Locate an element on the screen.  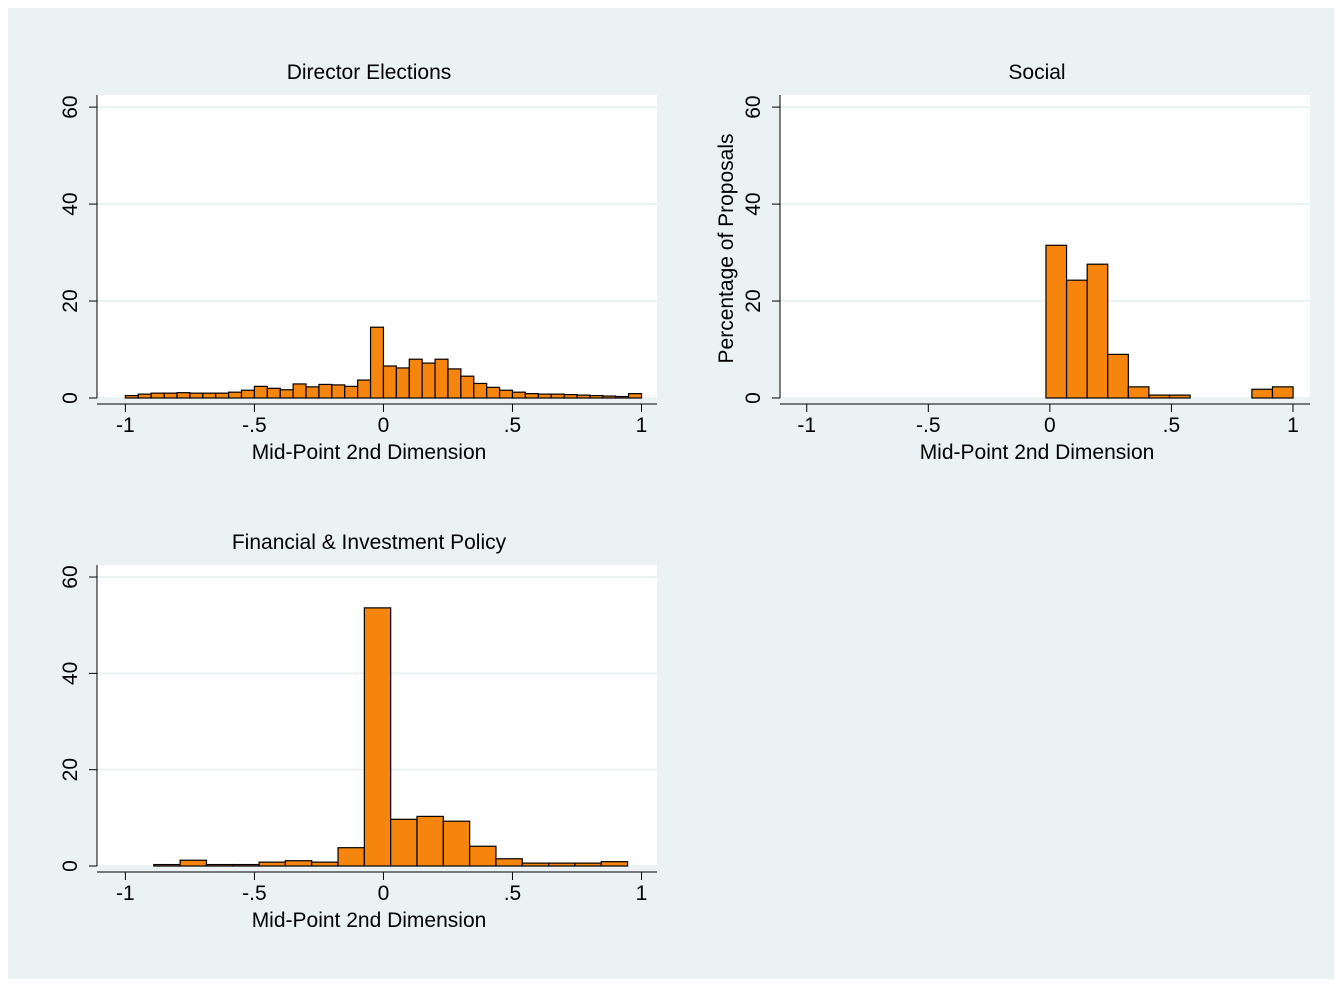
chart-title: Director Elections is located at coordinates (369, 72).